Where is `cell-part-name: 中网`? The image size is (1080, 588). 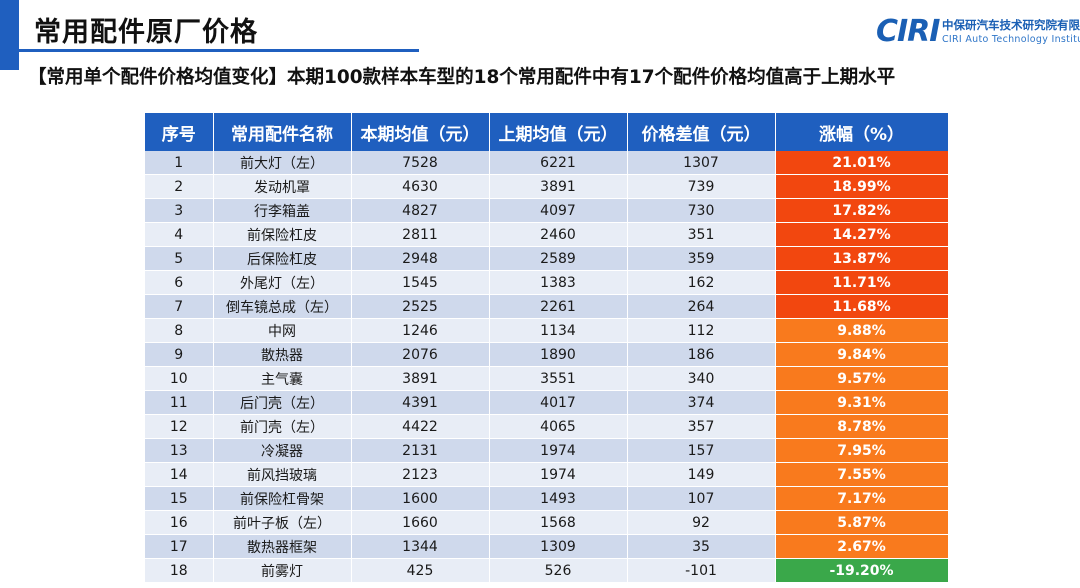 cell-part-name: 中网 is located at coordinates (282, 330).